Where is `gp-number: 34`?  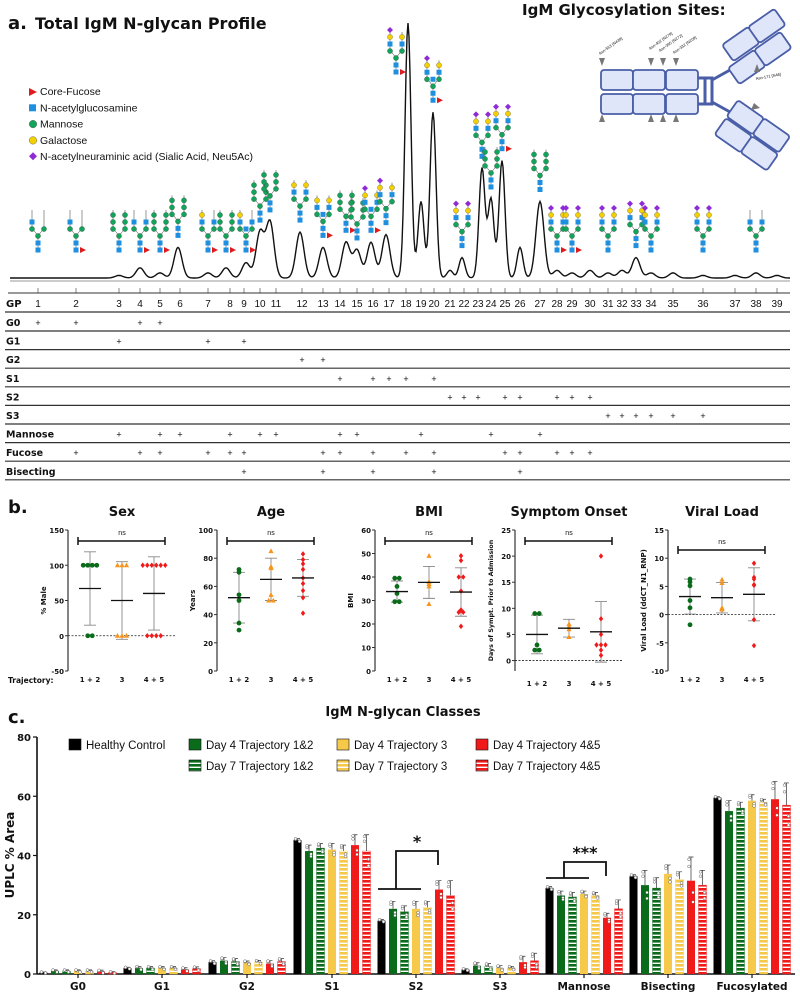
gp-number: 34 is located at coordinates (651, 304).